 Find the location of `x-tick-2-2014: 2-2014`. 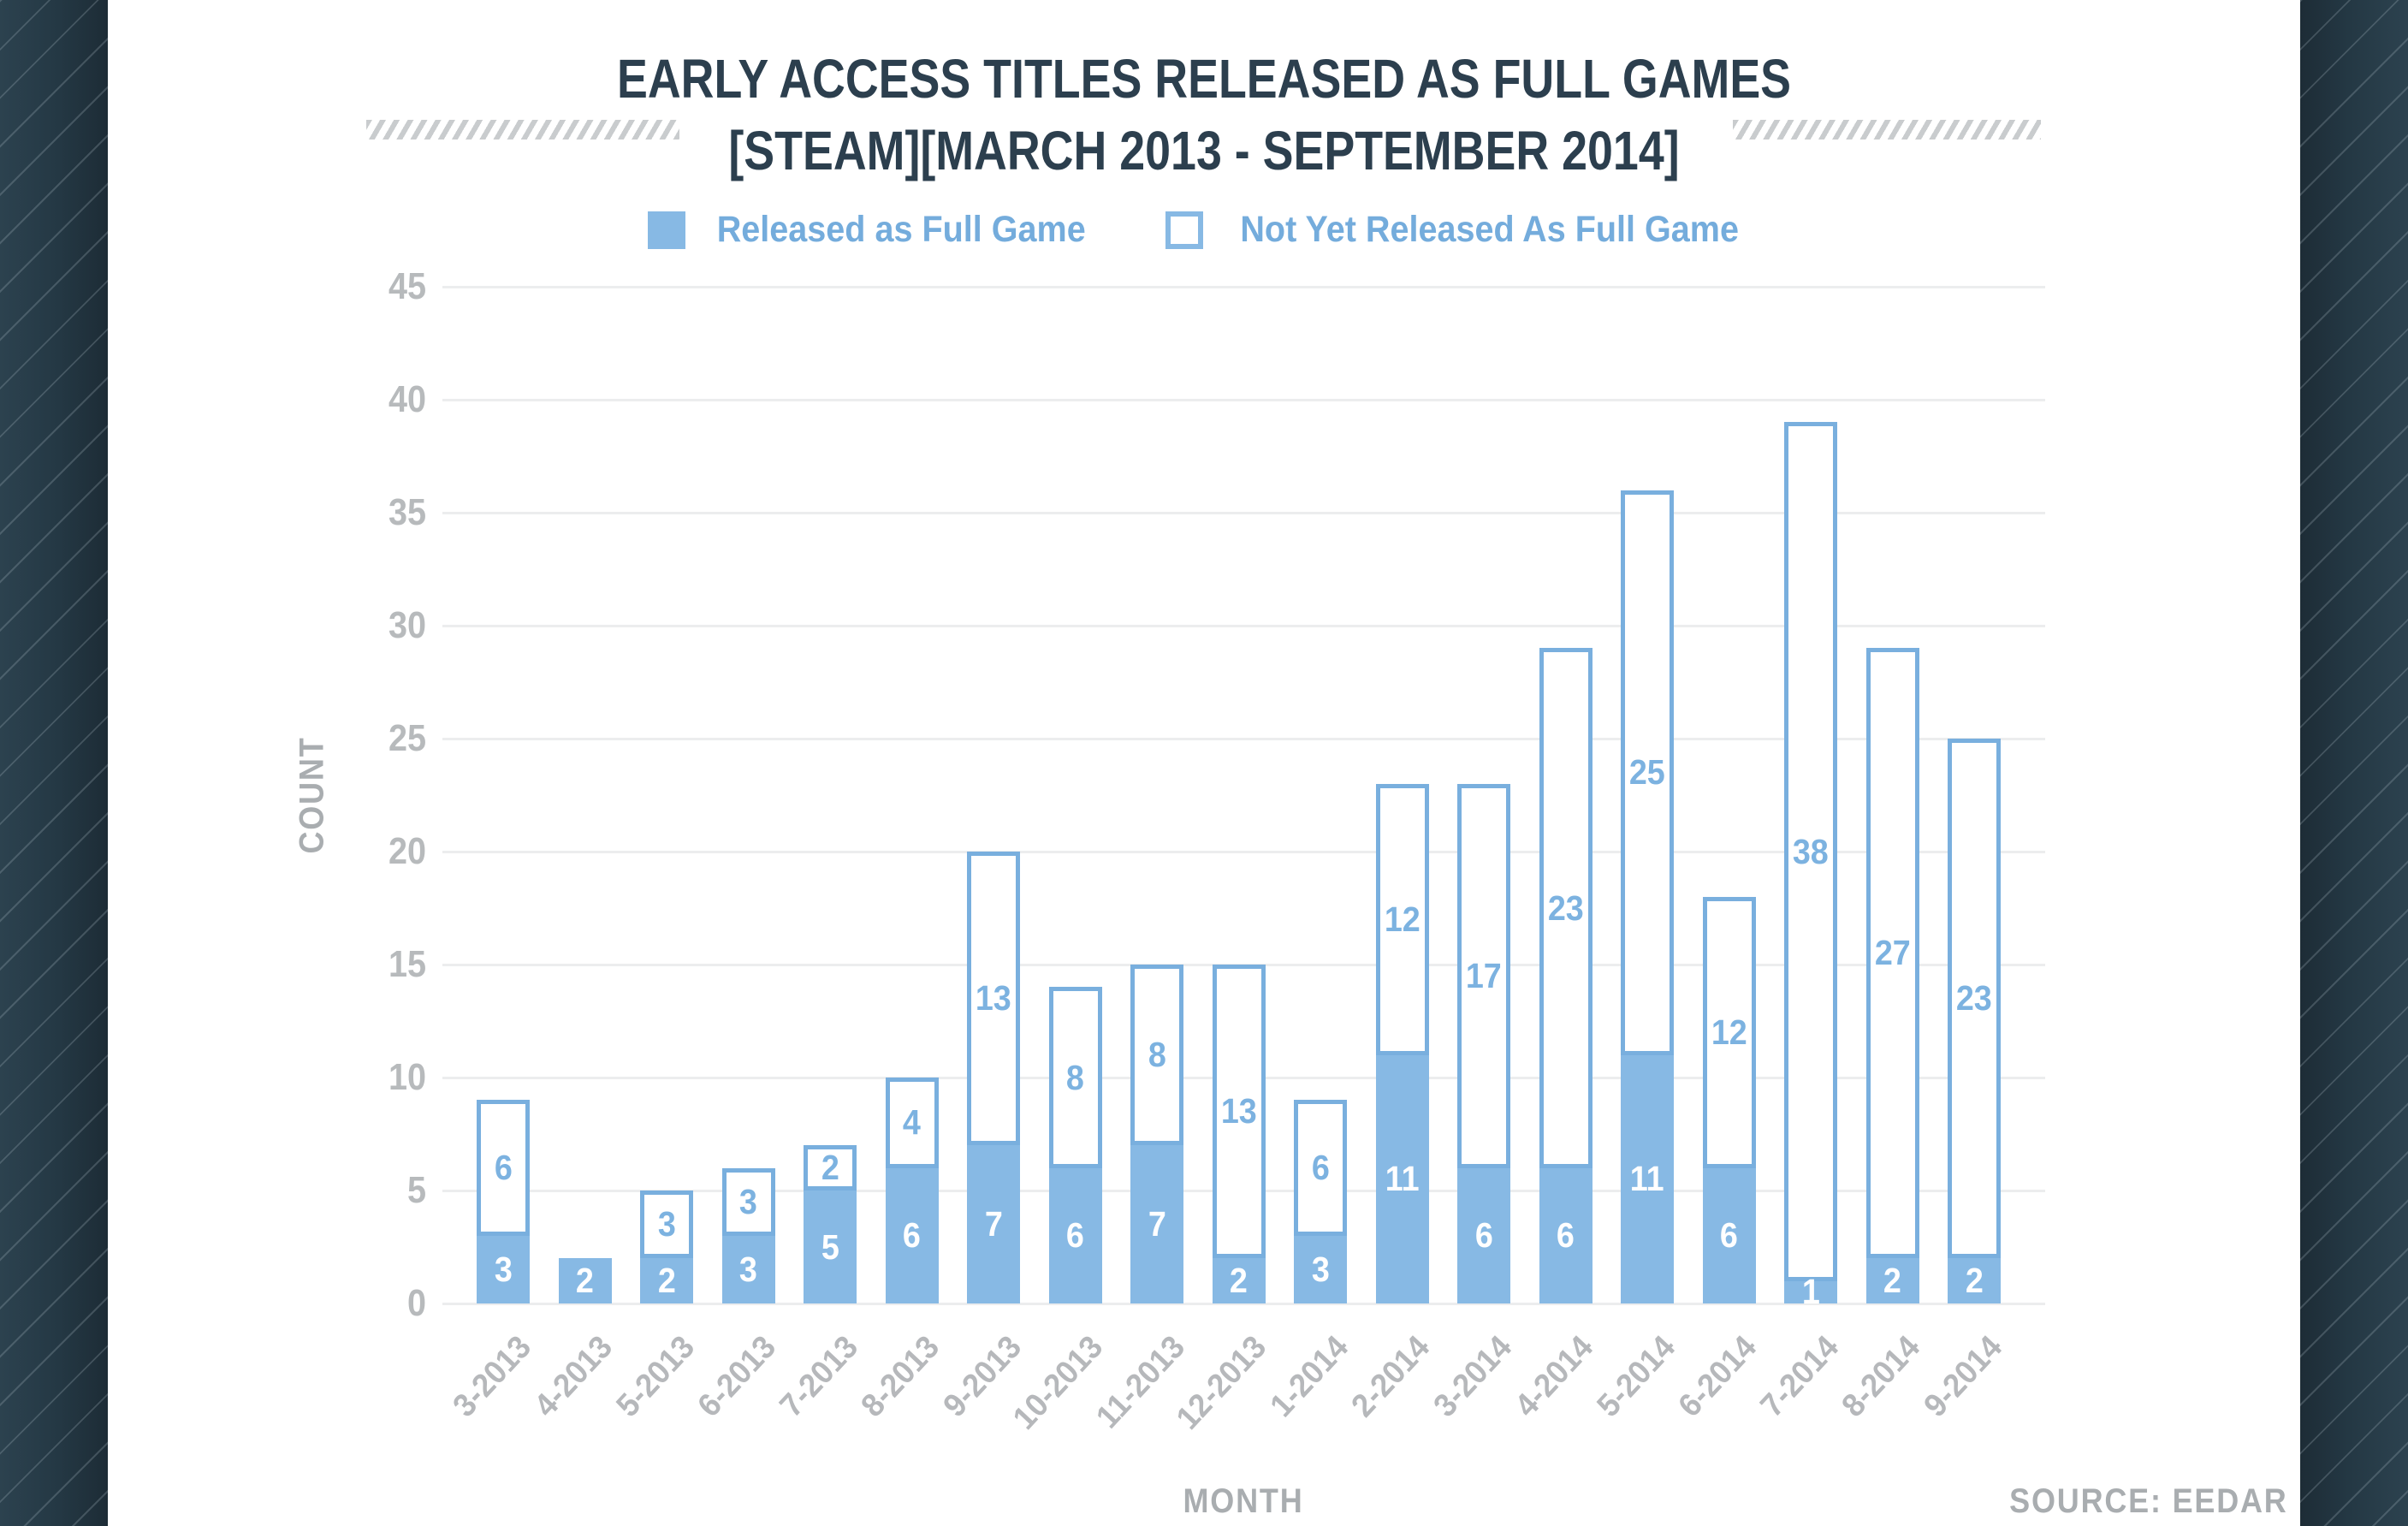

x-tick-2-2014: 2-2014 is located at coordinates (1391, 1376).